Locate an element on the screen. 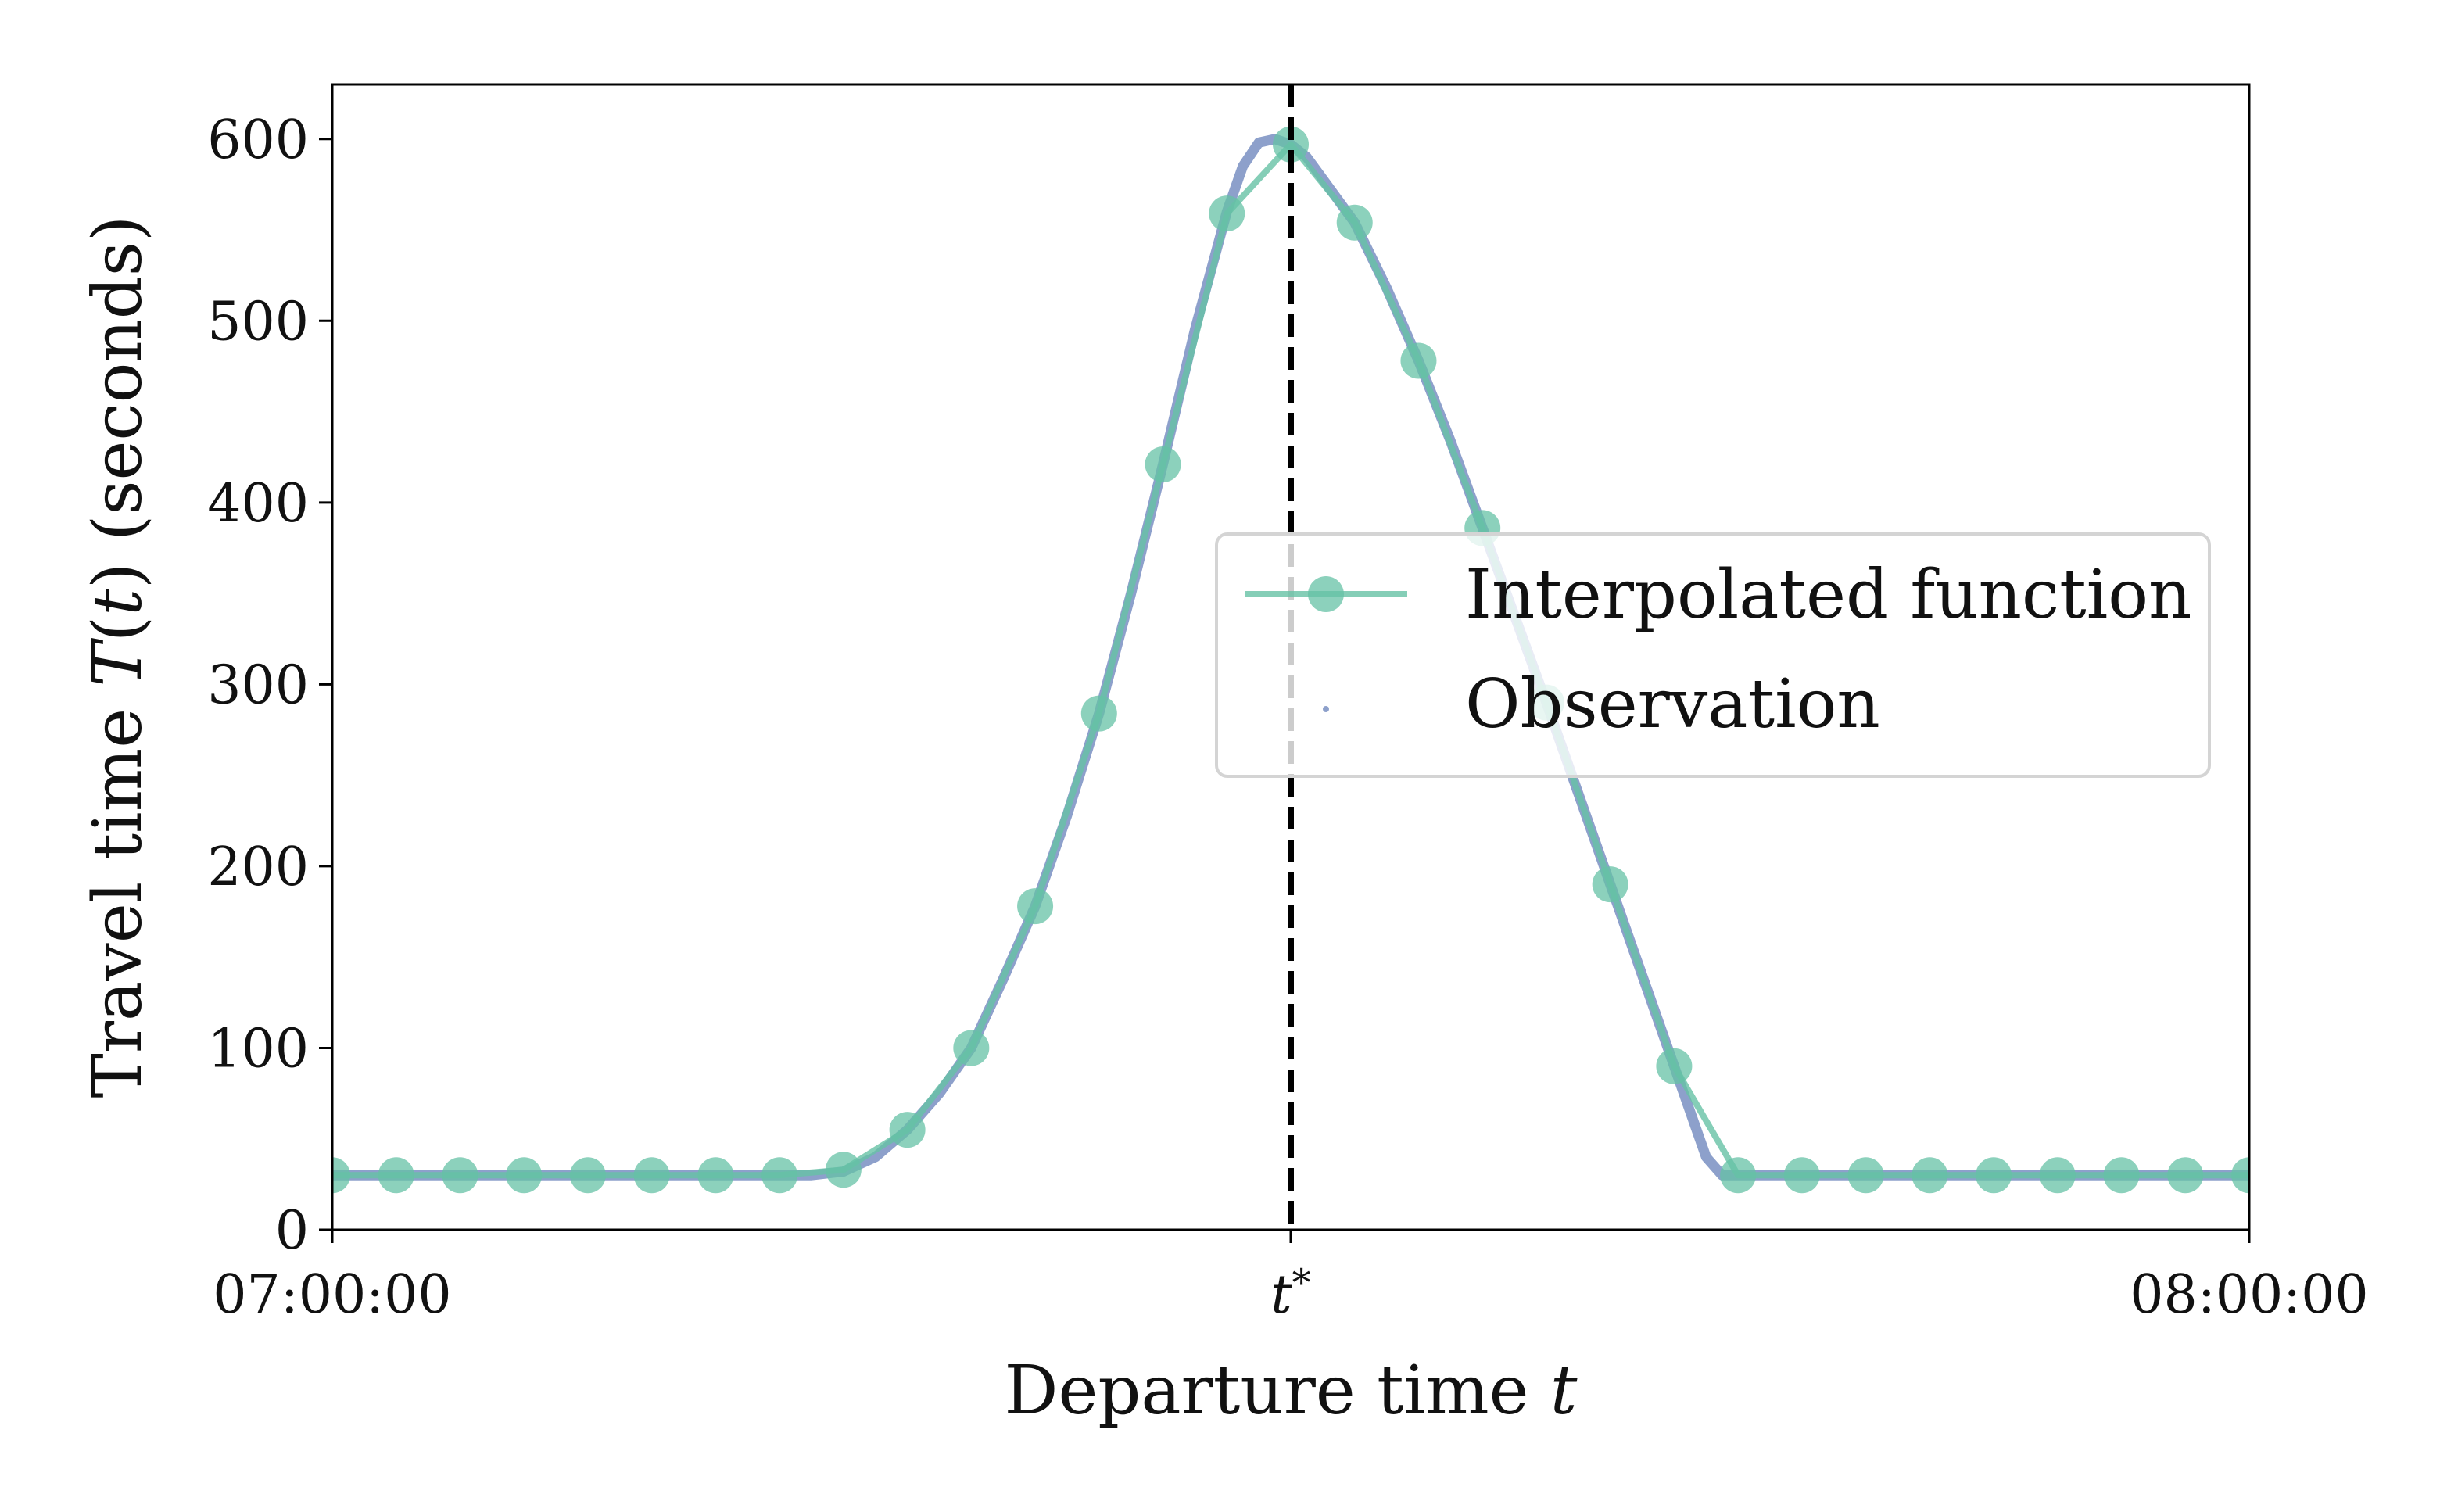 The image size is (2440, 1512). y-tick-label: 500 is located at coordinates (258, 322).